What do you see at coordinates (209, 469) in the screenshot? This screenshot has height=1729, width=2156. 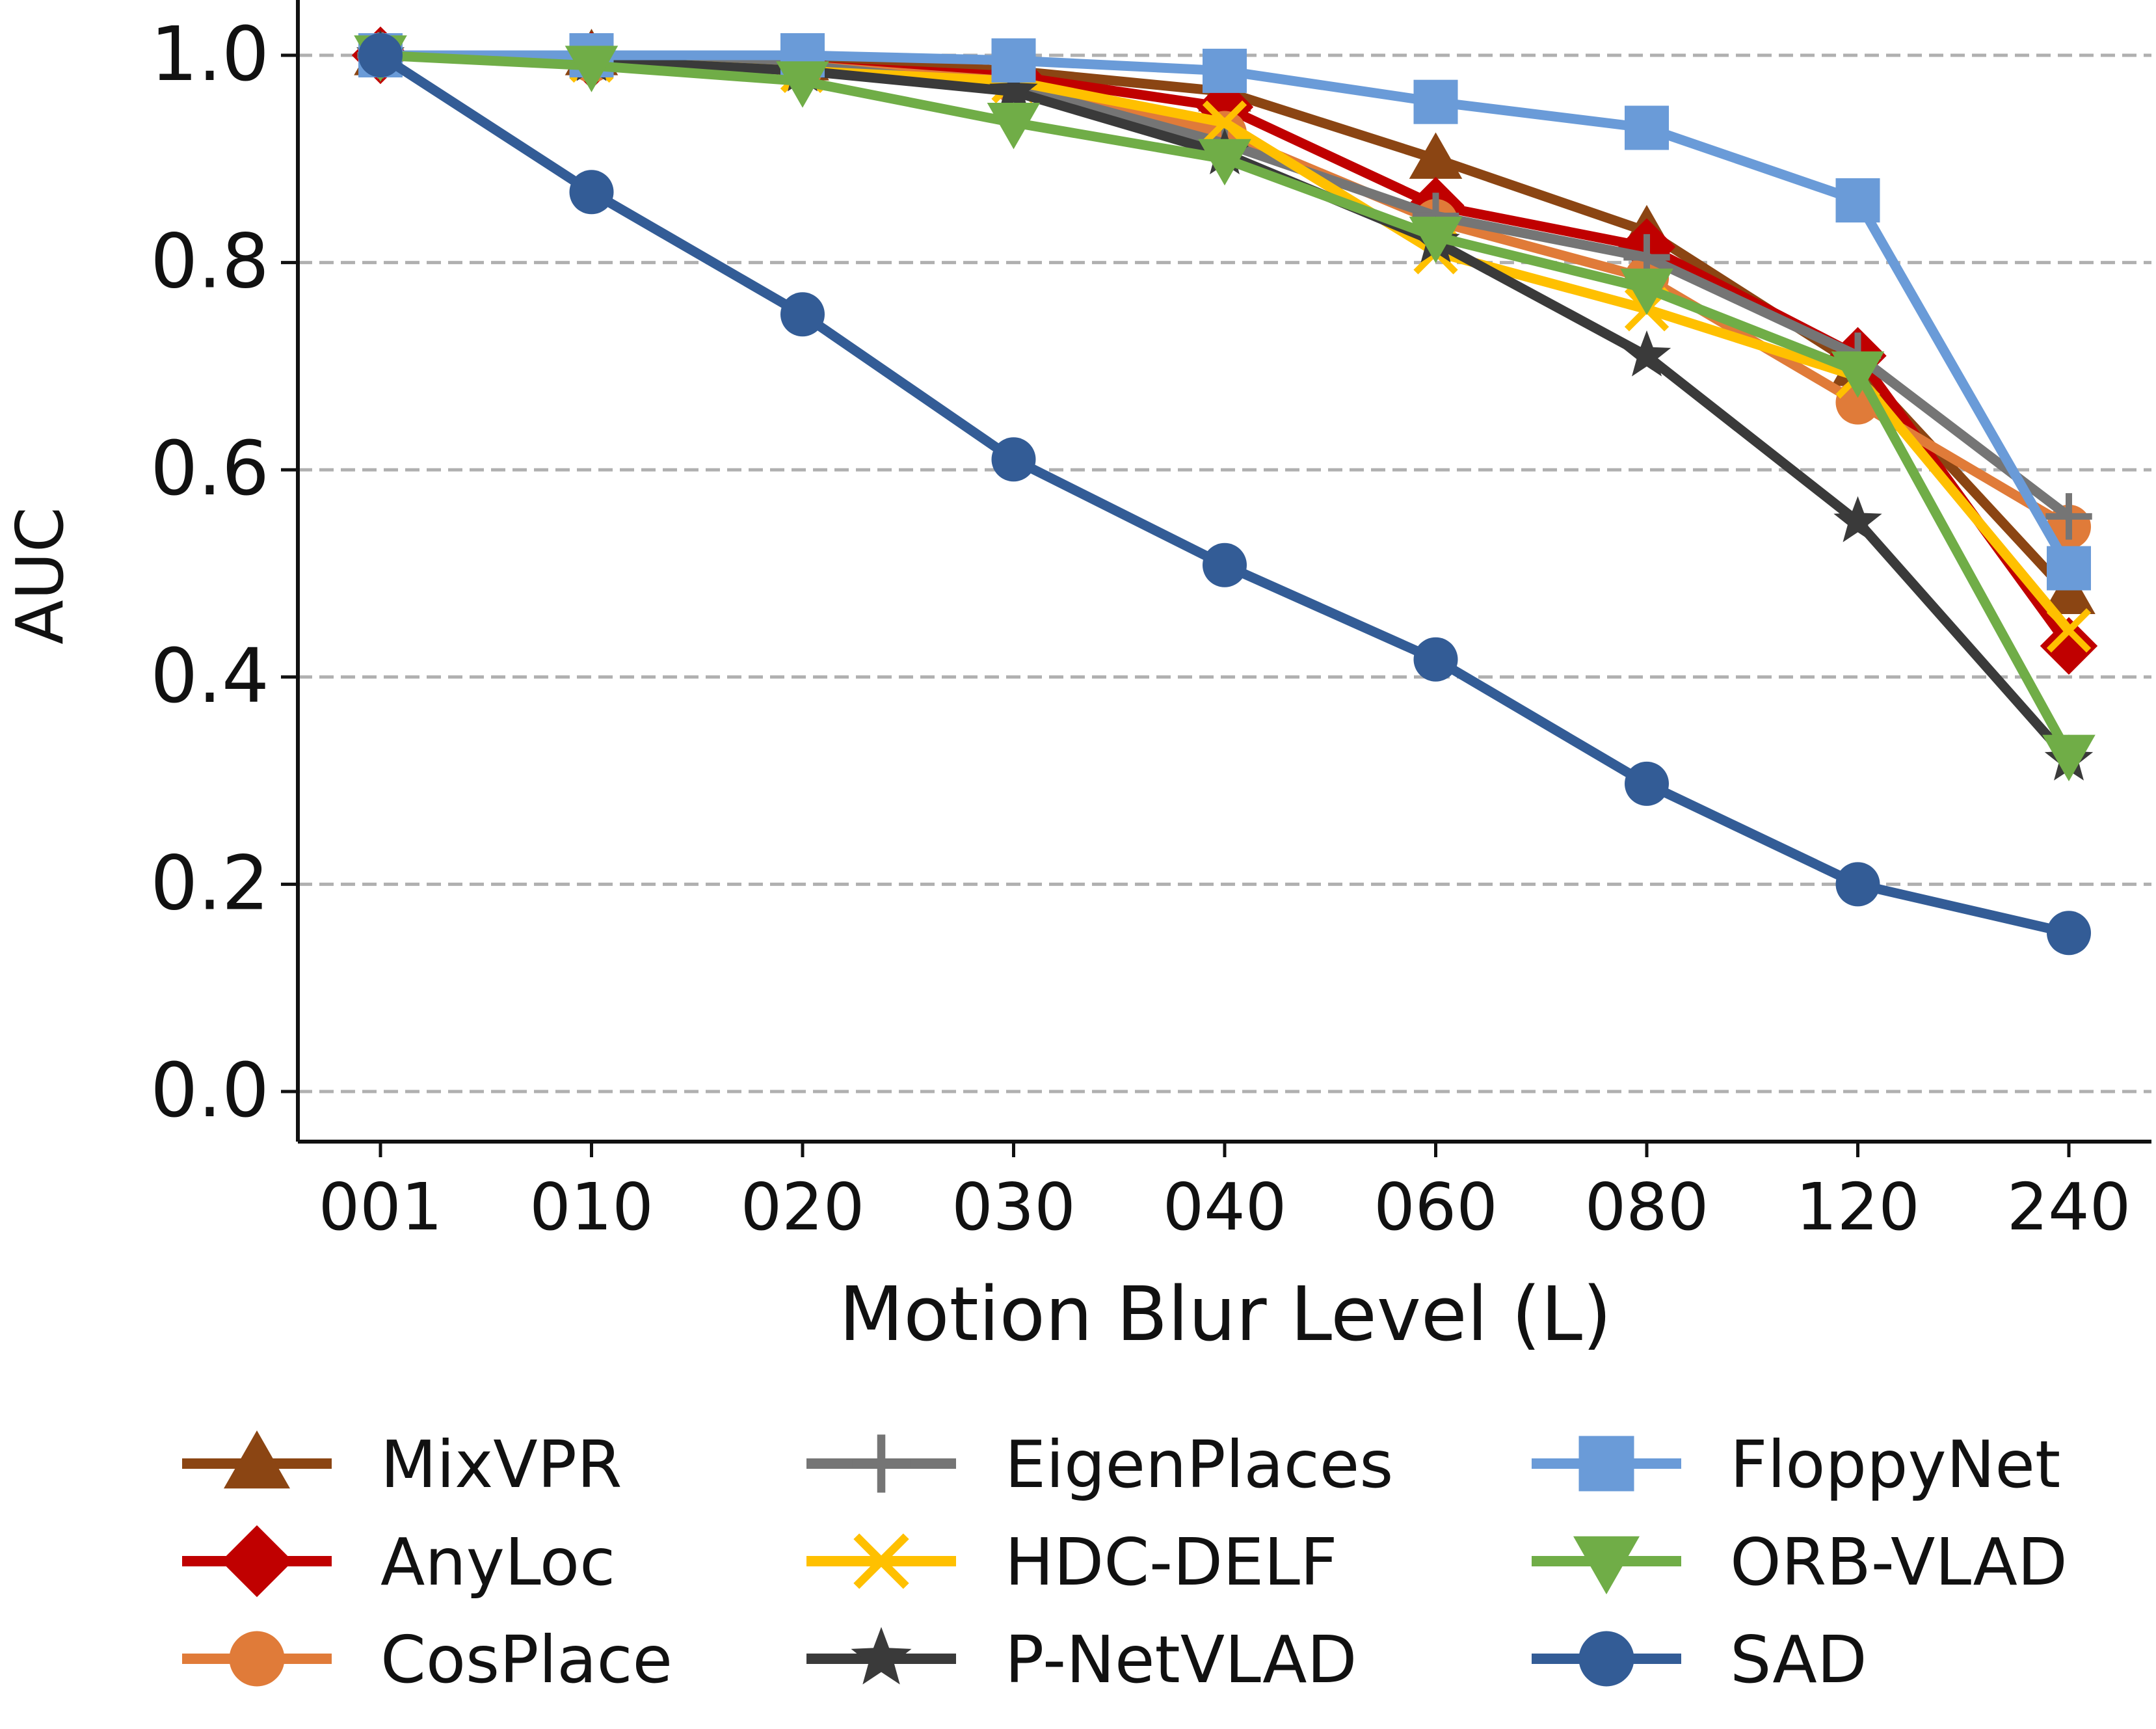 I see `y-tick-label: 0.6` at bounding box center [209, 469].